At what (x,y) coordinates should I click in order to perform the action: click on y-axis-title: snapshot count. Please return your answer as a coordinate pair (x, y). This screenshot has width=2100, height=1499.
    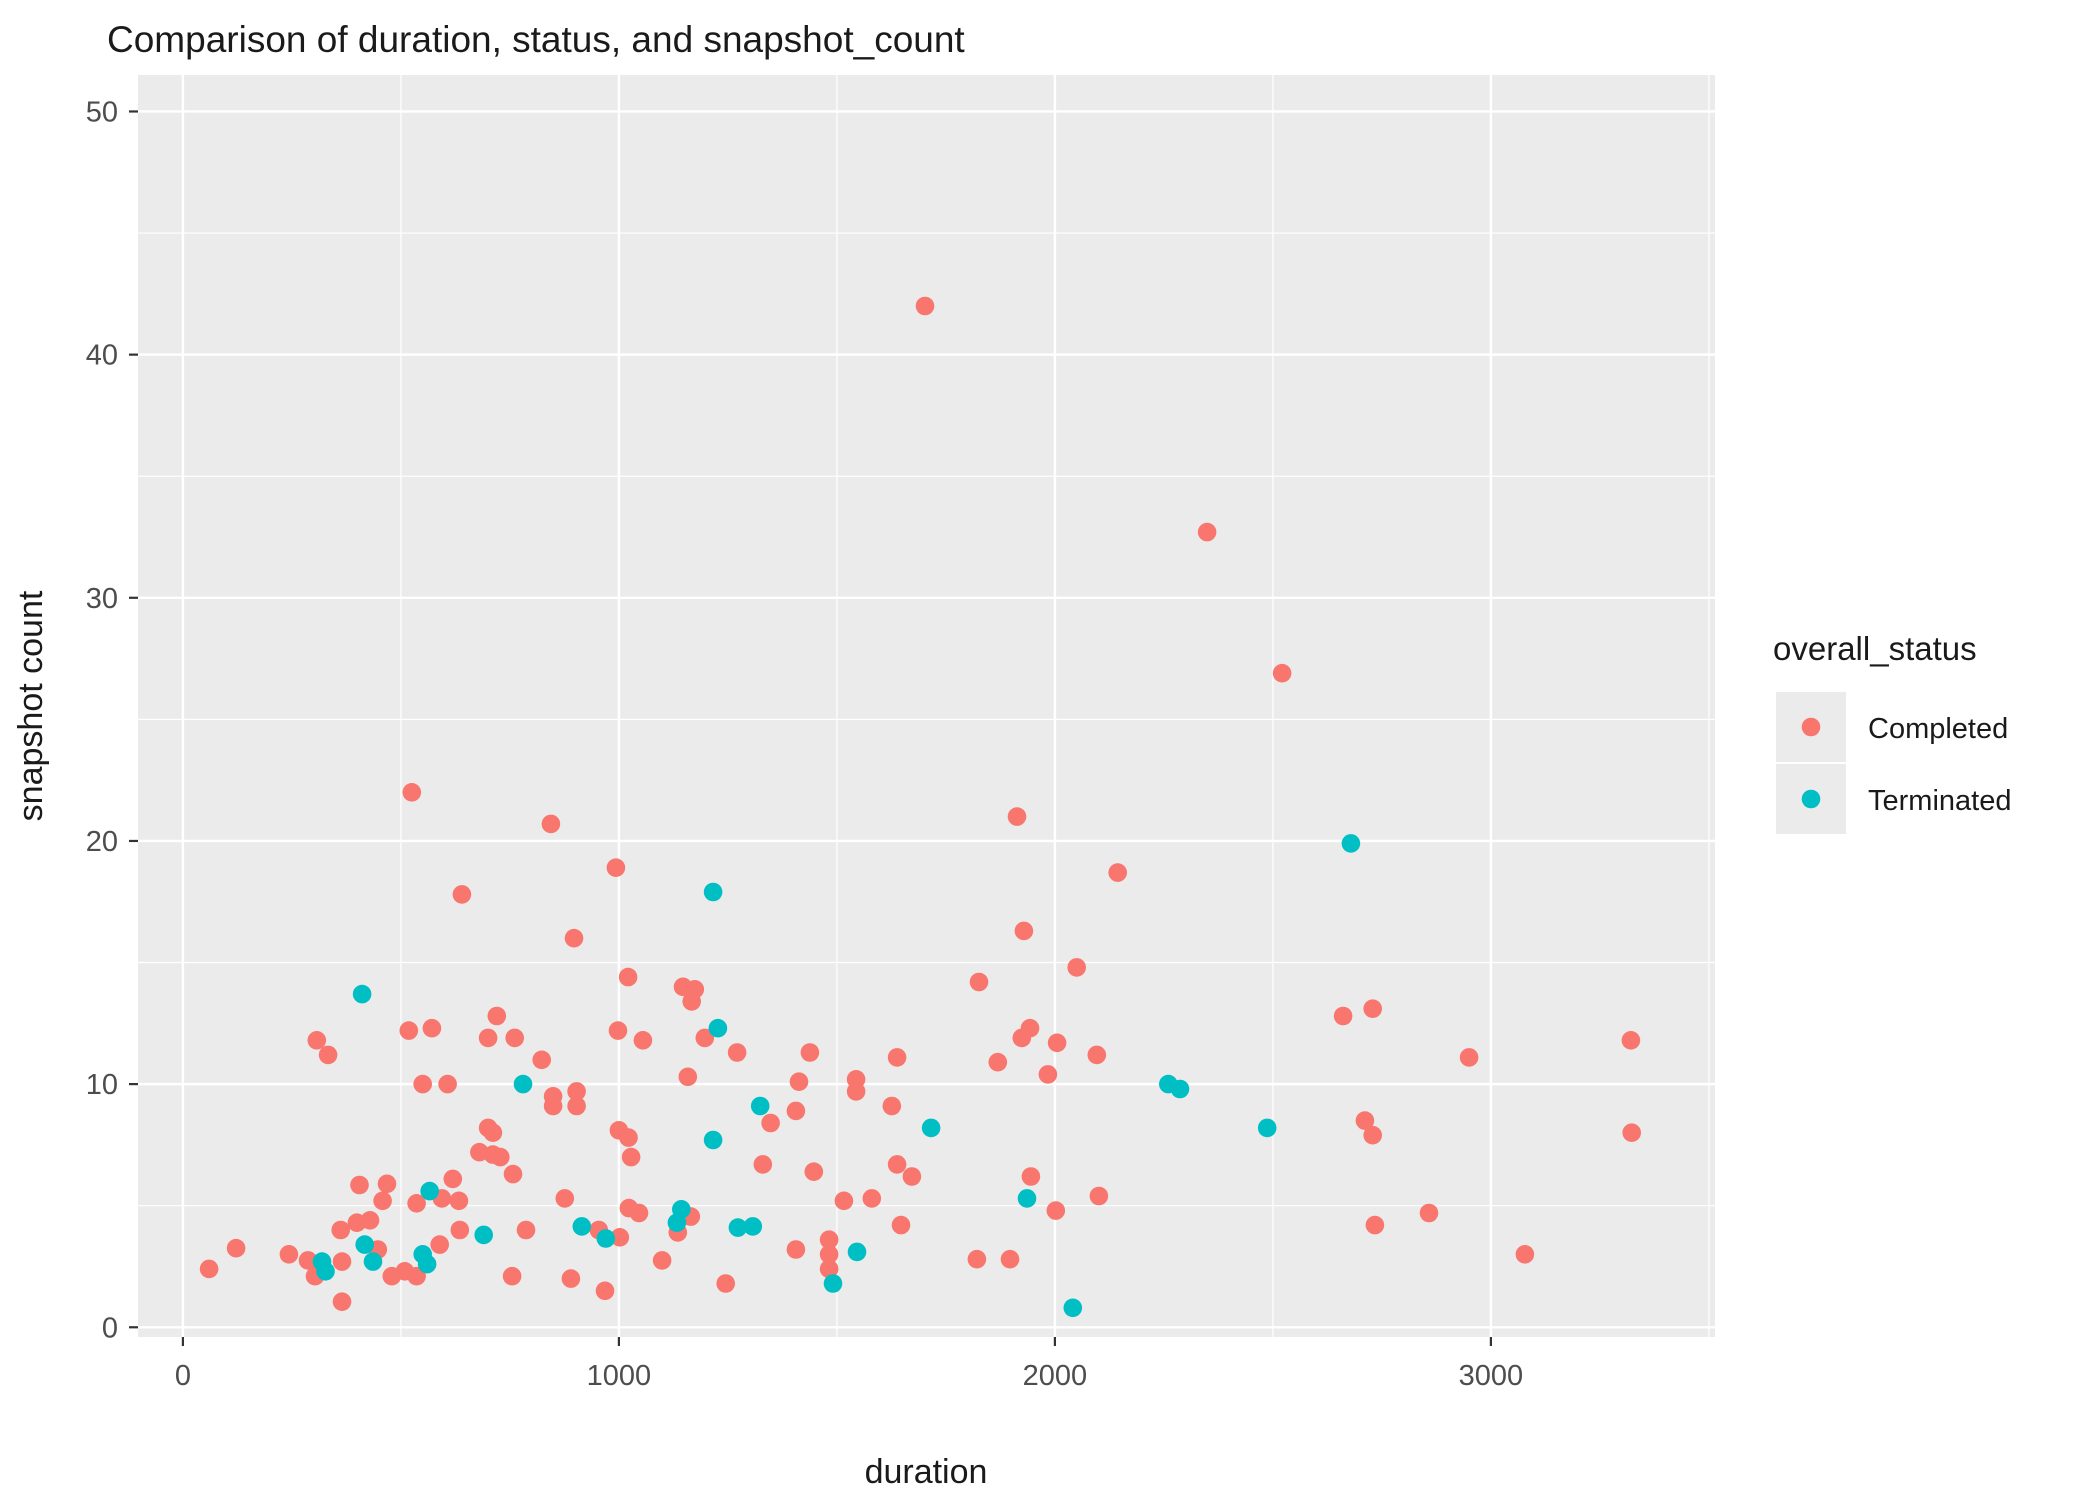
    Looking at the image, I should click on (31, 705).